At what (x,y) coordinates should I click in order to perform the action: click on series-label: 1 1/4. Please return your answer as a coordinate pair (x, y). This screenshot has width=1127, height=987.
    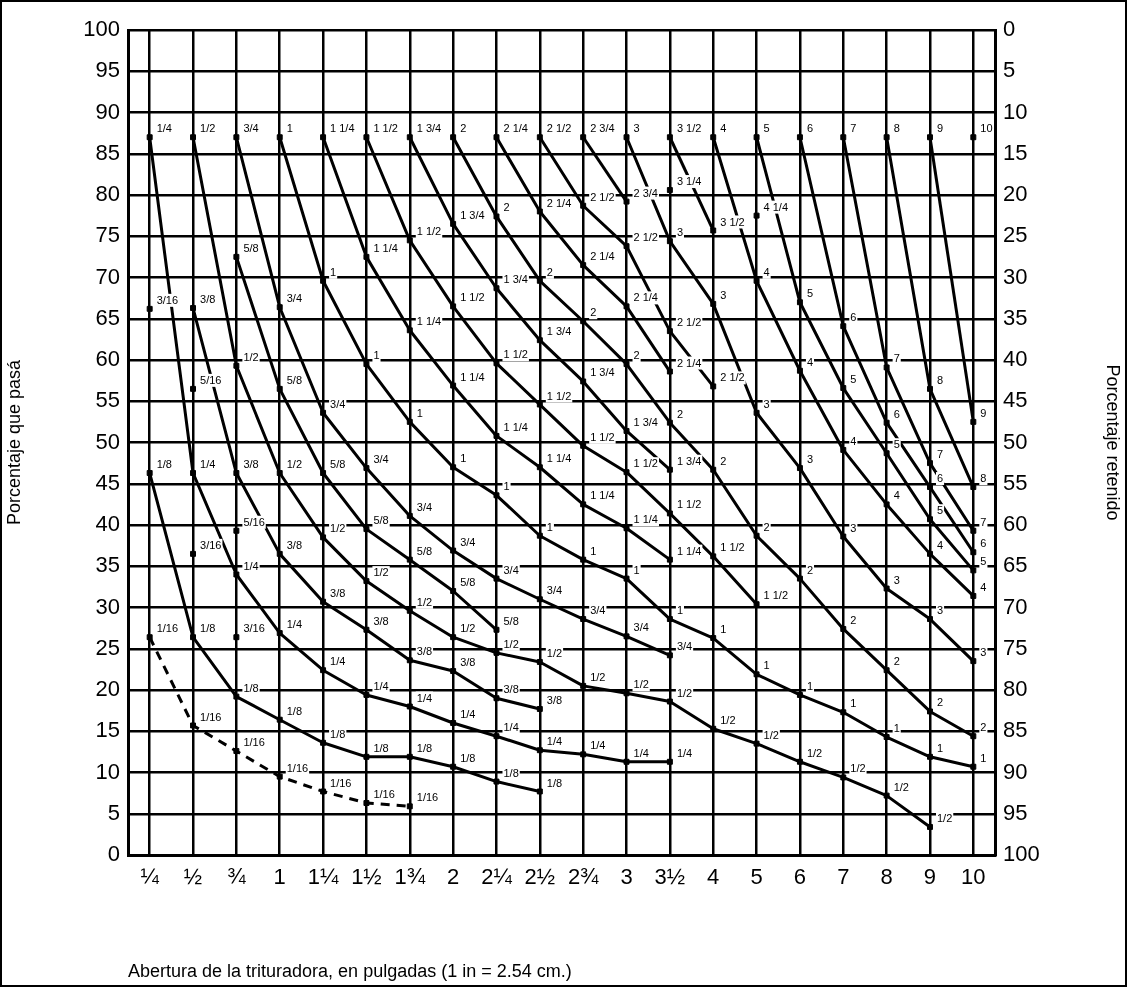
    Looking at the image, I should click on (602, 495).